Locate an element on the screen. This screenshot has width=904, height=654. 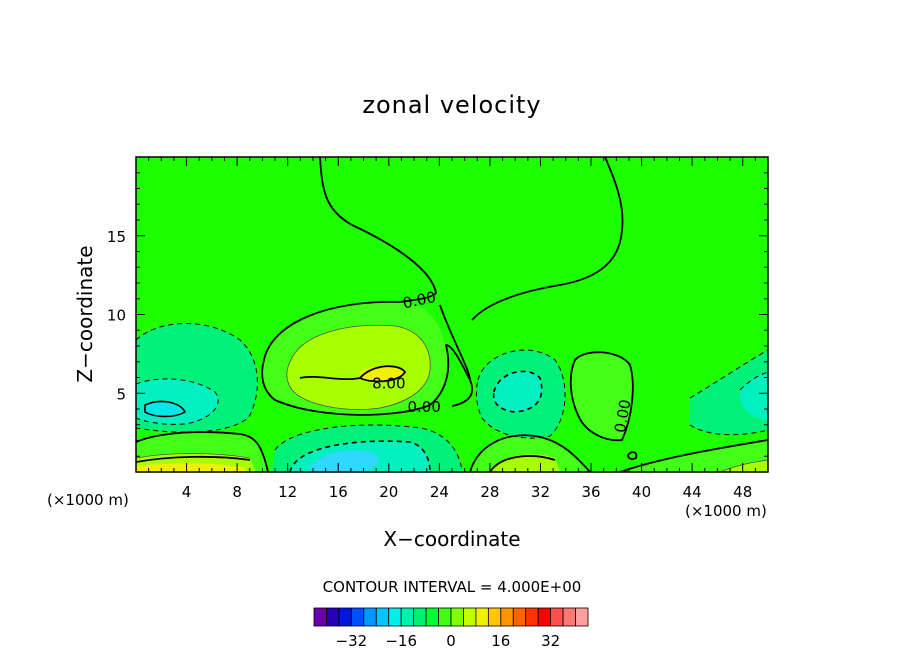
contour-labels: 0.008.000.00 0.00 is located at coordinates (503, 361).